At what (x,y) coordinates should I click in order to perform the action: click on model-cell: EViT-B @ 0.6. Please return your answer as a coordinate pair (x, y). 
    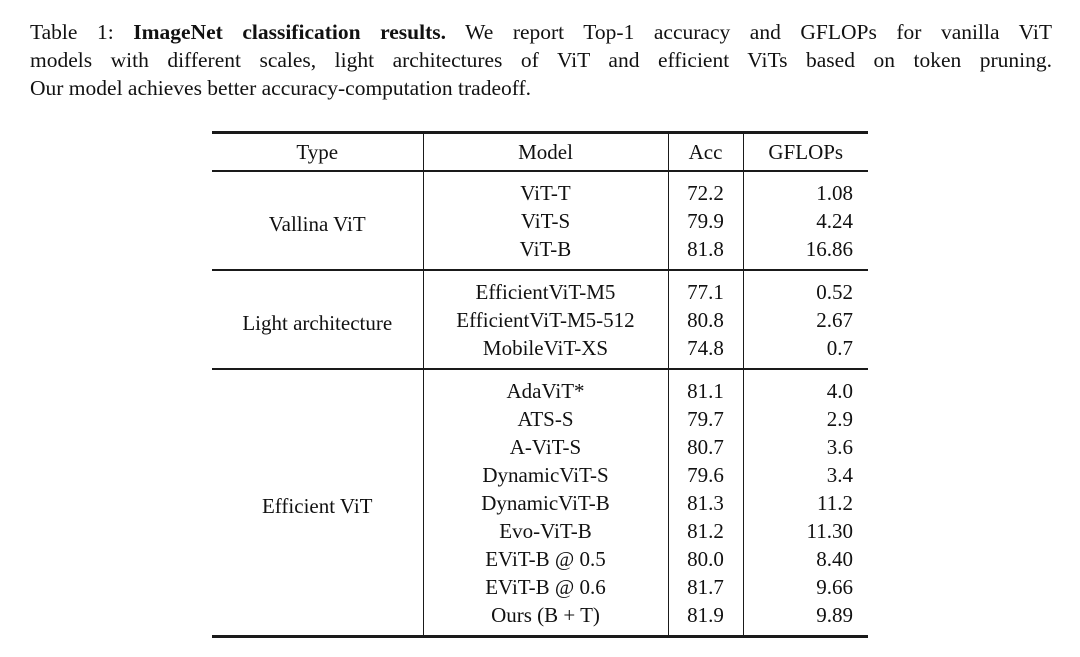
    Looking at the image, I should click on (545, 587).